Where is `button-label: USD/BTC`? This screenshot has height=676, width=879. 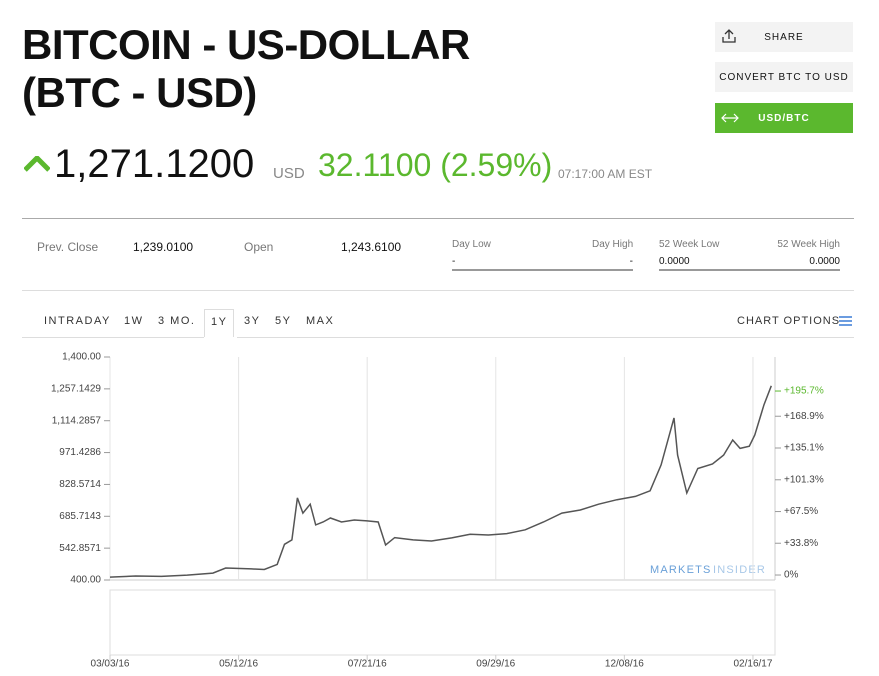 button-label: USD/BTC is located at coordinates (784, 118).